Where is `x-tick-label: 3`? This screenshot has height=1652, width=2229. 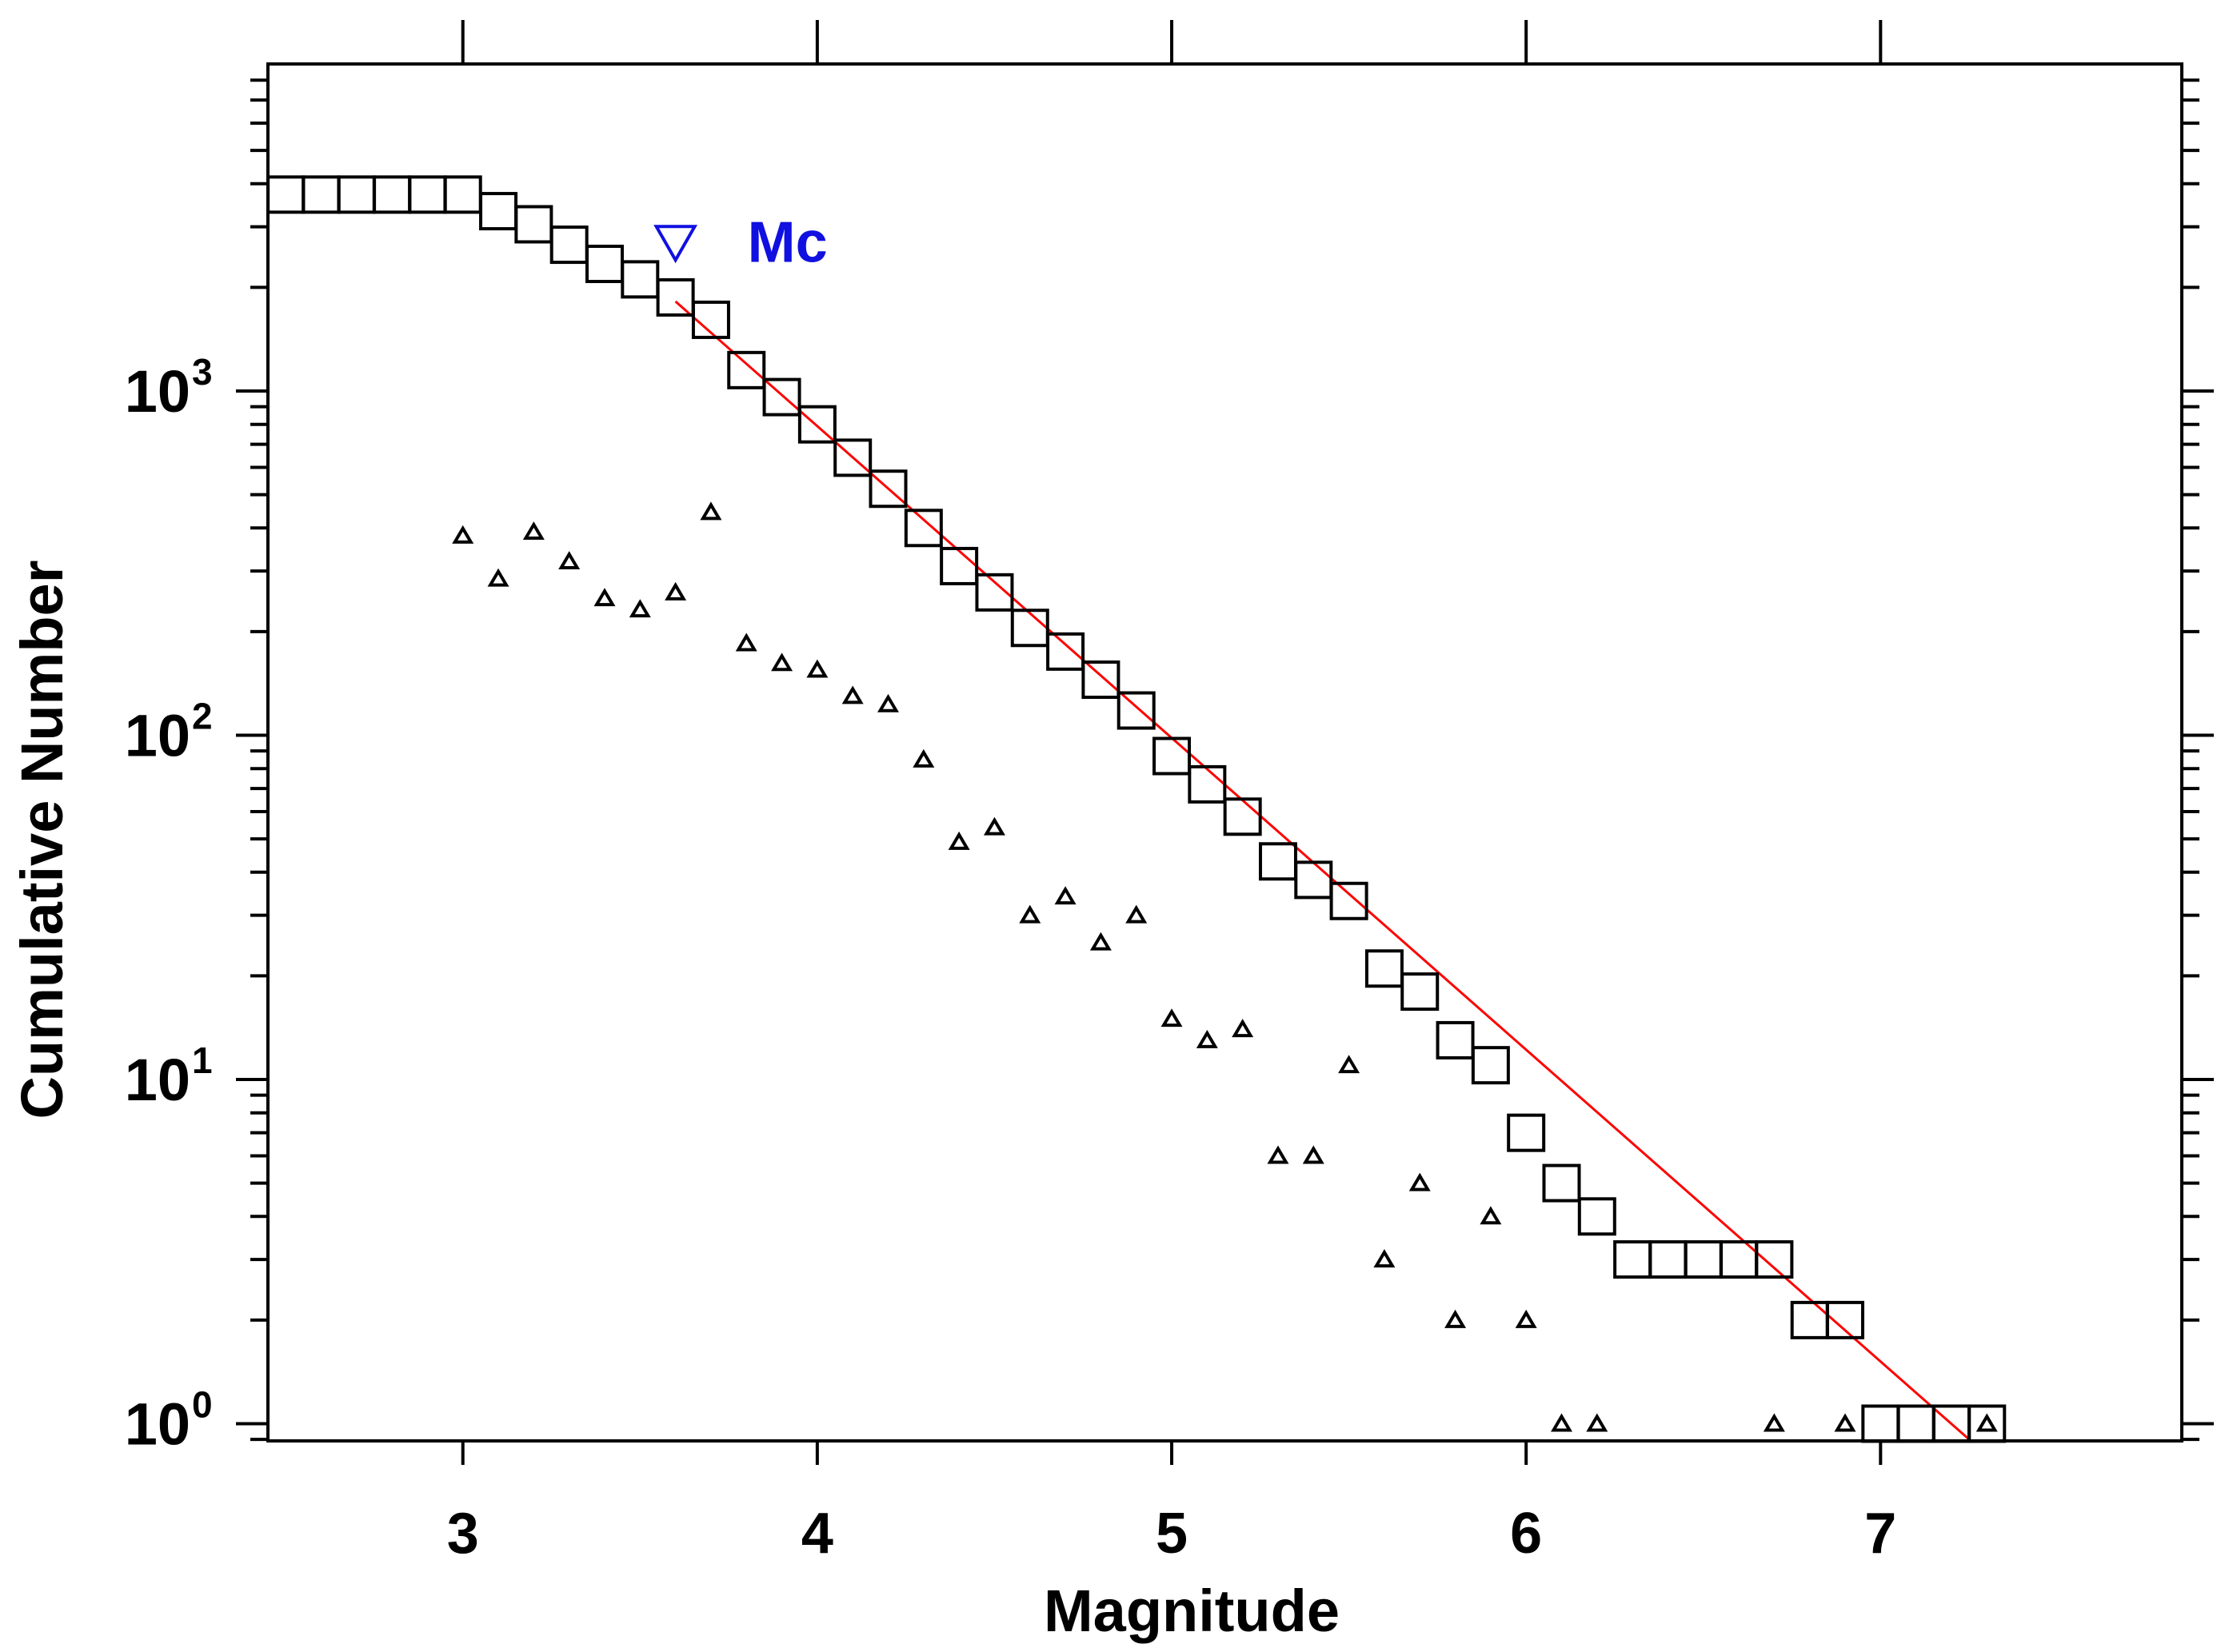 x-tick-label: 3 is located at coordinates (463, 1534).